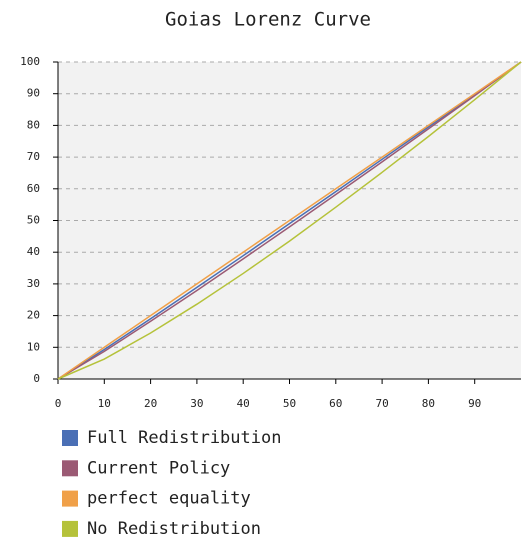 Image resolution: width=523 pixels, height=542 pixels. I want to click on x-tick-label: 40, so click(243, 403).